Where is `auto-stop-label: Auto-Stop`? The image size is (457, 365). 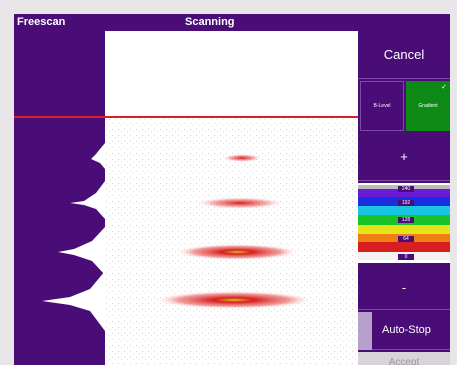
auto-stop-label: Auto-Stop is located at coordinates (406, 330).